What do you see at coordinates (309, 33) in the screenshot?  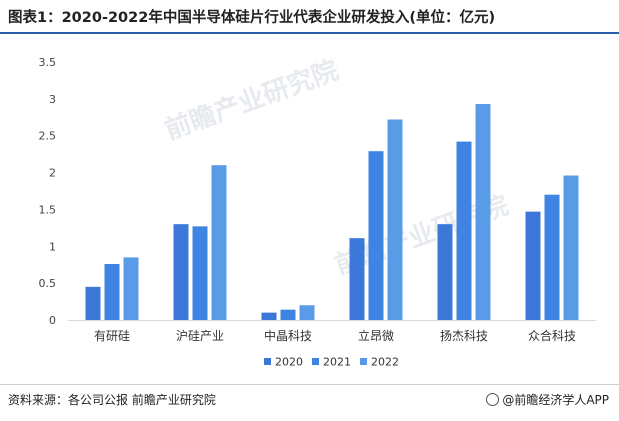 I see `title-rule` at bounding box center [309, 33].